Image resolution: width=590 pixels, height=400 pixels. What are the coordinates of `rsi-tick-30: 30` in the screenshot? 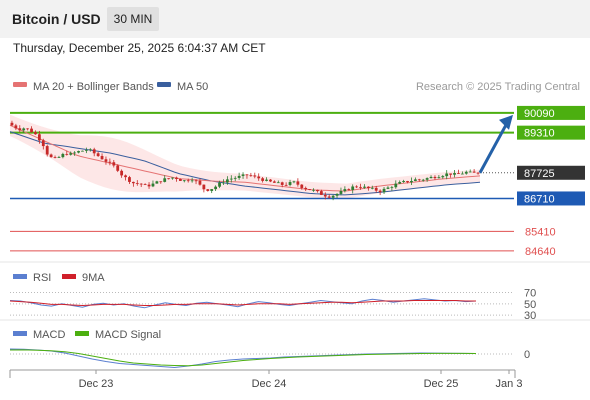 It's located at (530, 316).